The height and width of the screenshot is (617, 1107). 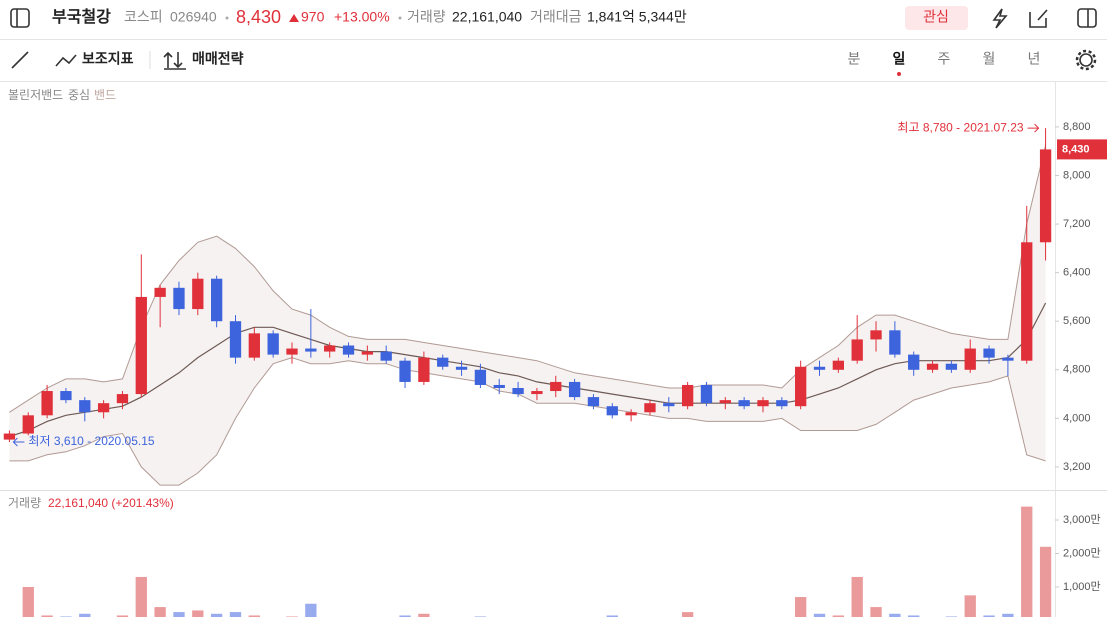 What do you see at coordinates (960, 127) in the screenshot?
I see `high-note: 최고 8,780 - 2021.07.23` at bounding box center [960, 127].